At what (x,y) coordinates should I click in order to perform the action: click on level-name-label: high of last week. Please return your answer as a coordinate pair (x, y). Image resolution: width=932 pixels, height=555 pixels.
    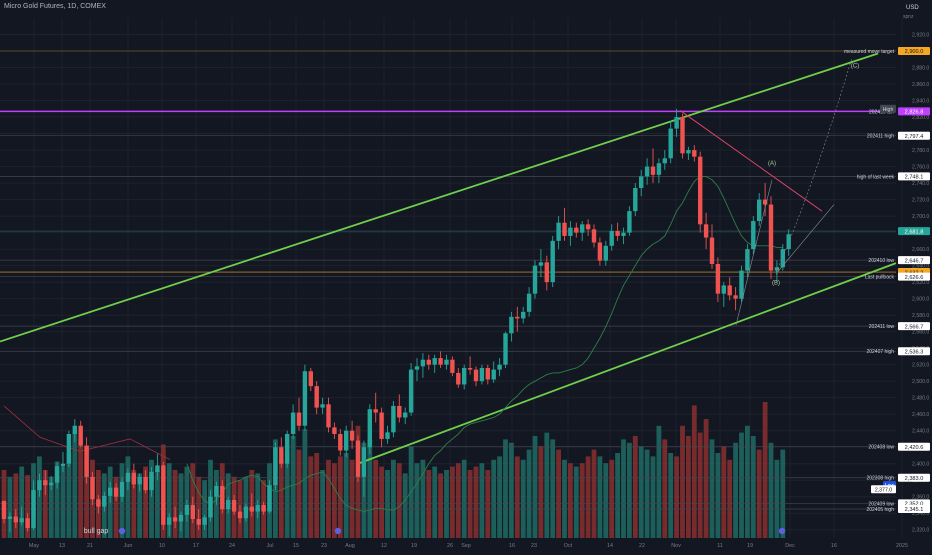
    Looking at the image, I should click on (876, 177).